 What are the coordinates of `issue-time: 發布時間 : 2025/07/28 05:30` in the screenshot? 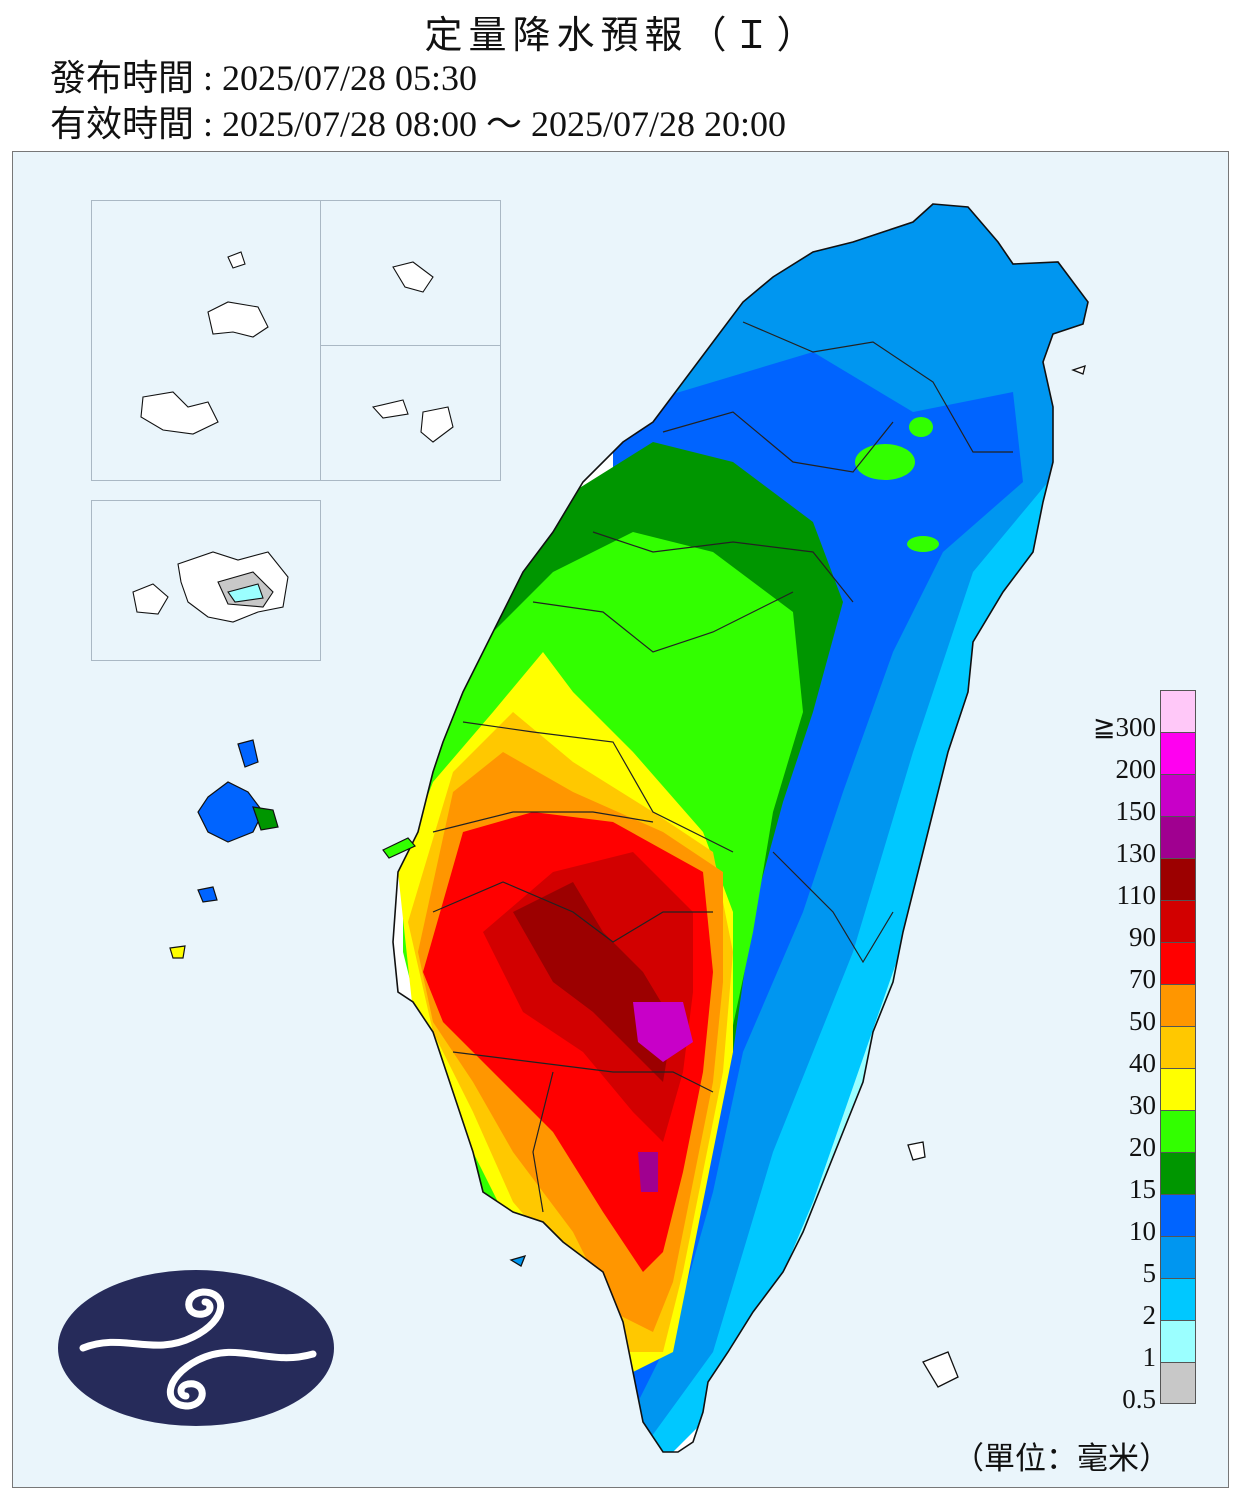 It's located at (264, 78).